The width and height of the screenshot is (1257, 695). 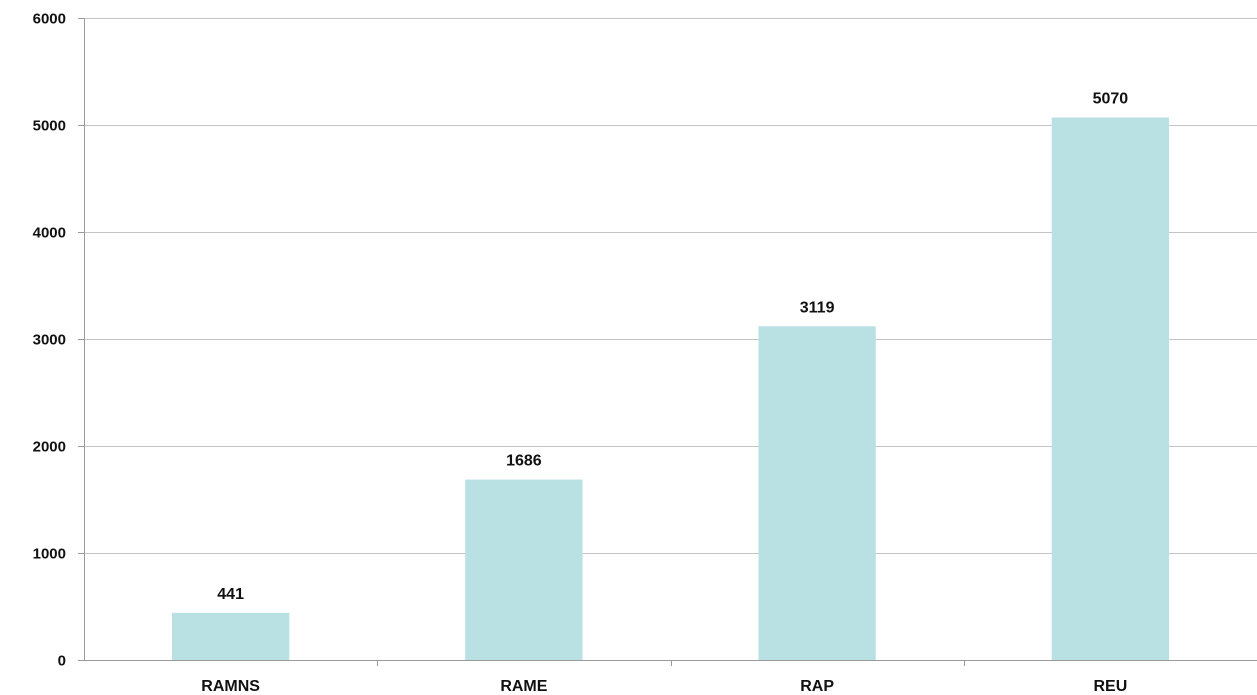 I want to click on x-category-label: RAMNS, so click(x=230, y=686).